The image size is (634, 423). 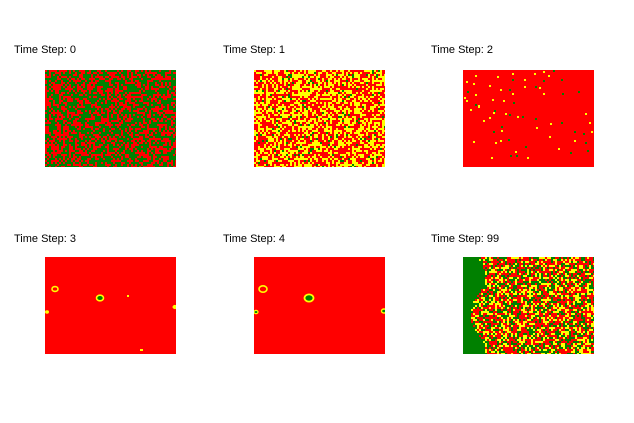 I want to click on panel-title: Time Step: 99, so click(x=465, y=239).